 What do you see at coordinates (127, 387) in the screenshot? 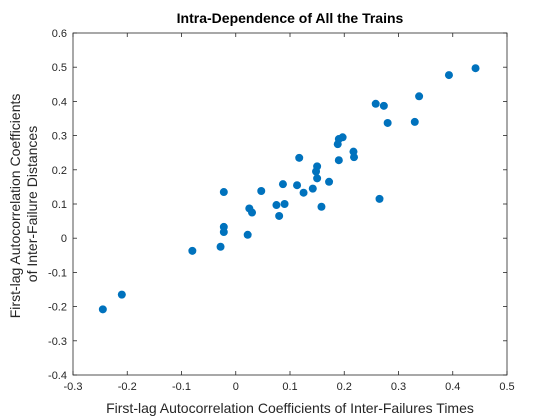
I see `x-tick-label: -0.2` at bounding box center [127, 387].